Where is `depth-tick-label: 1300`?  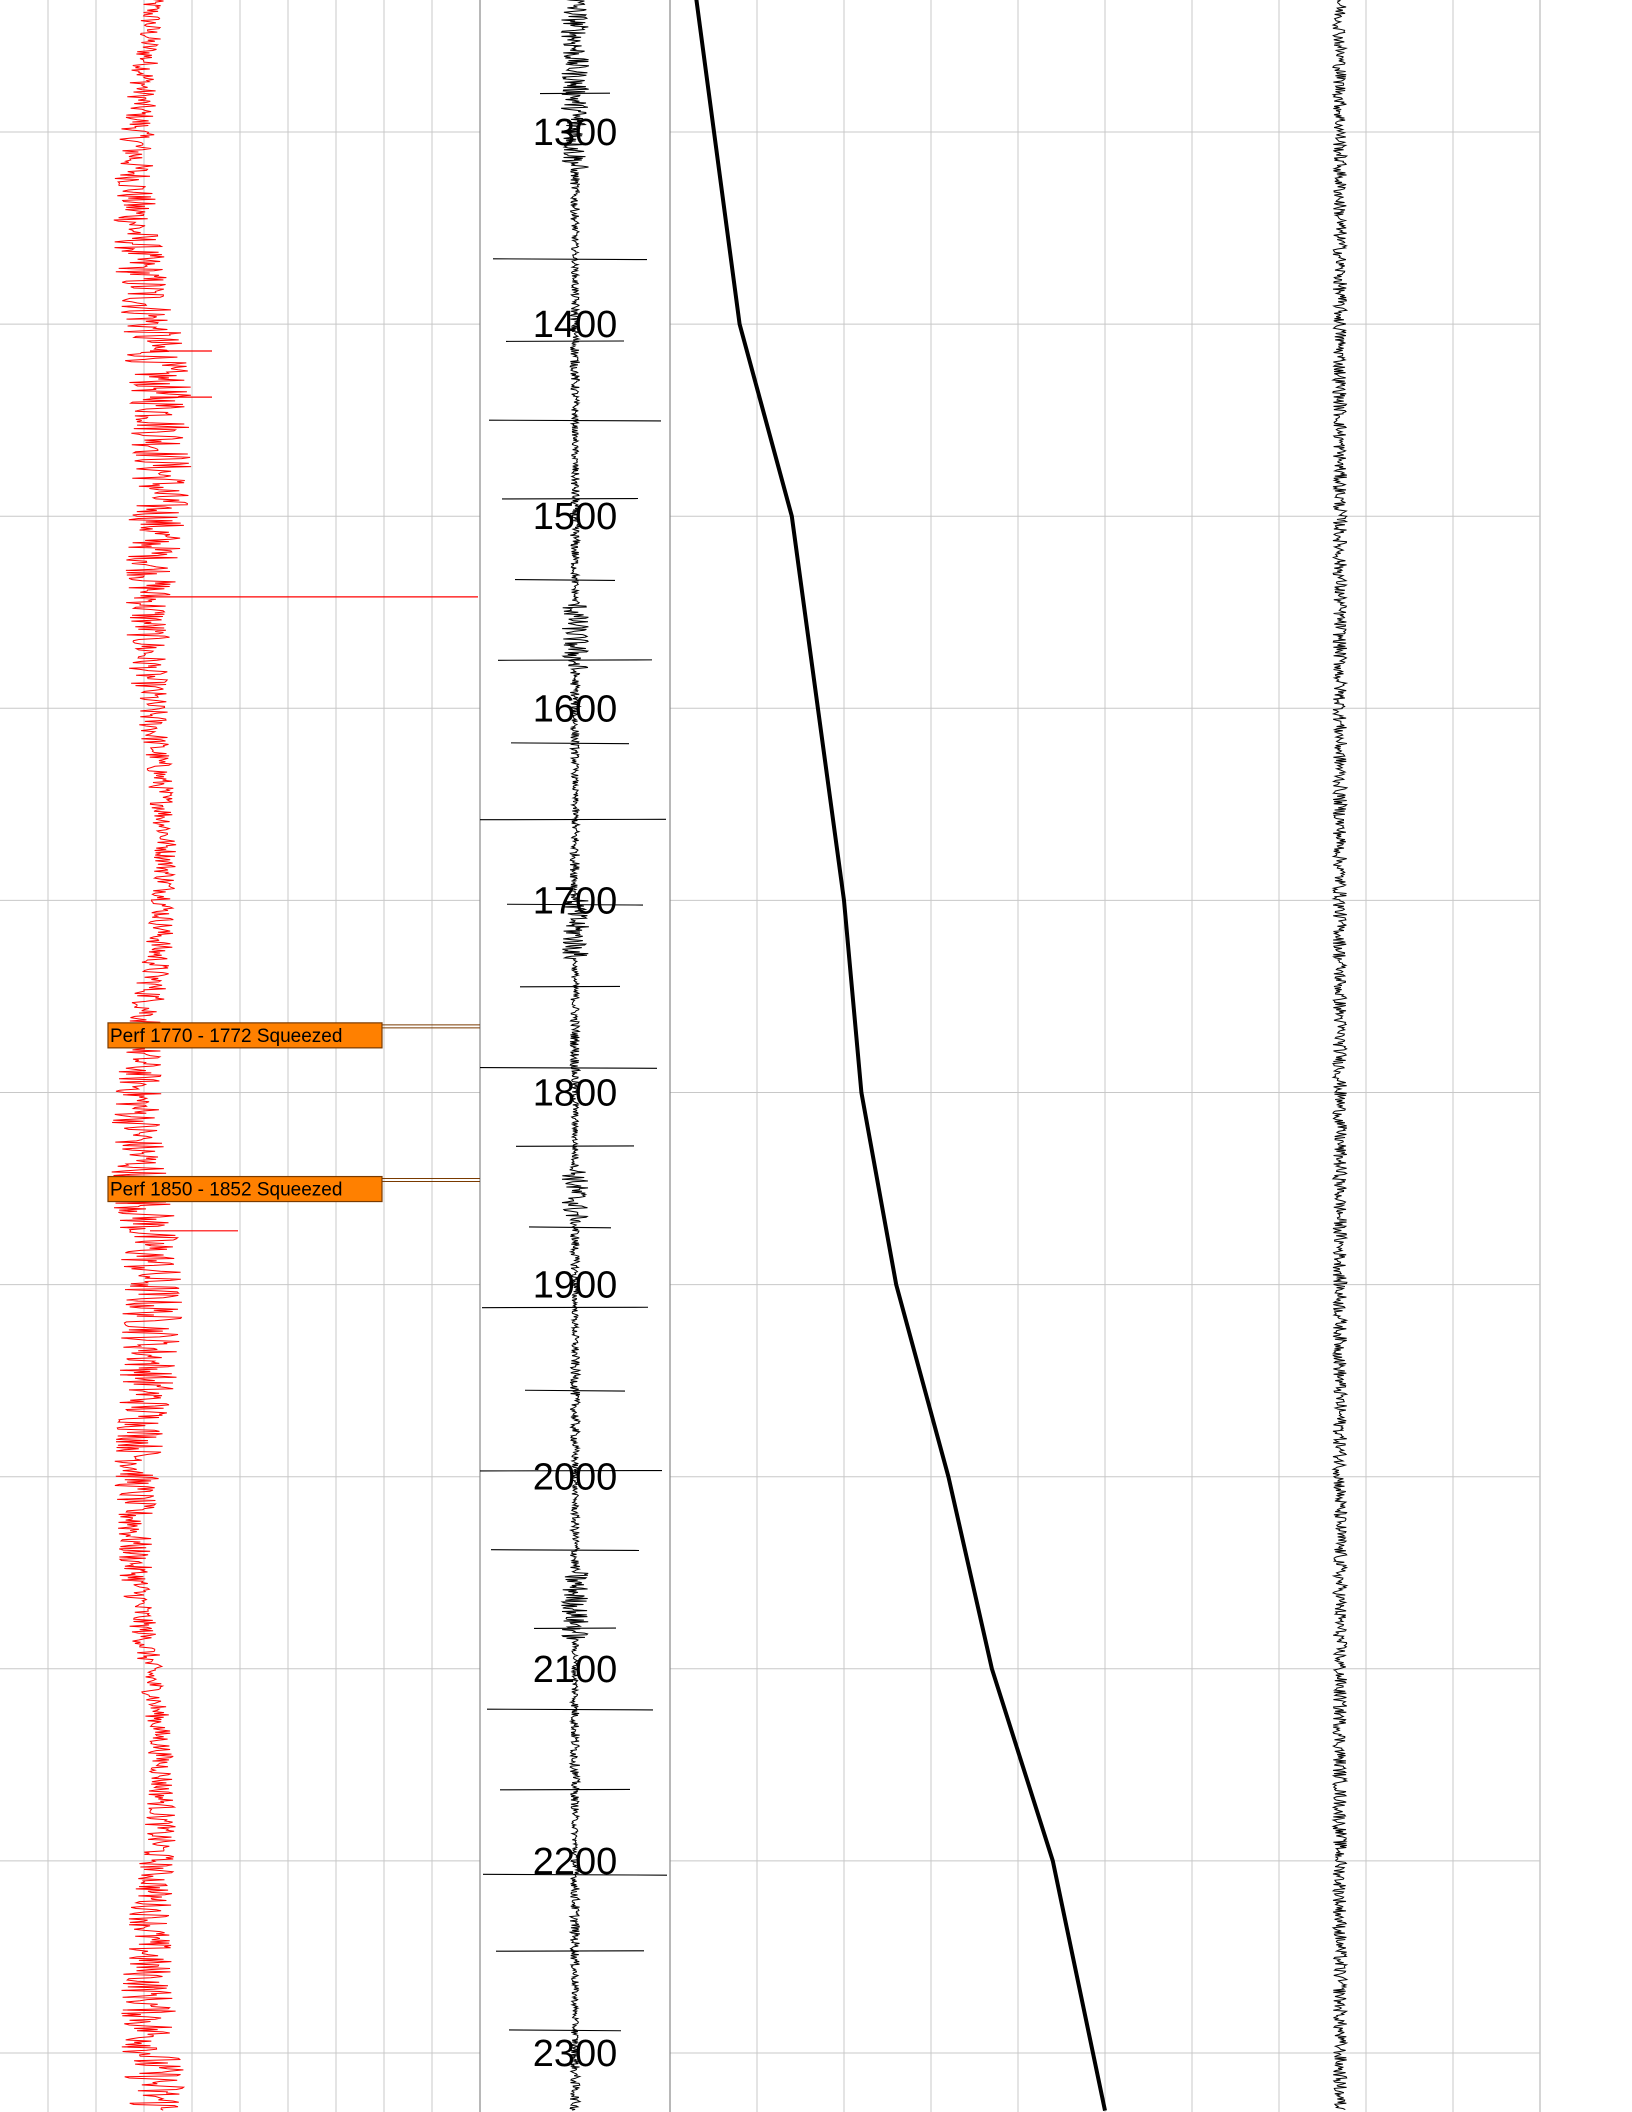 depth-tick-label: 1300 is located at coordinates (575, 133).